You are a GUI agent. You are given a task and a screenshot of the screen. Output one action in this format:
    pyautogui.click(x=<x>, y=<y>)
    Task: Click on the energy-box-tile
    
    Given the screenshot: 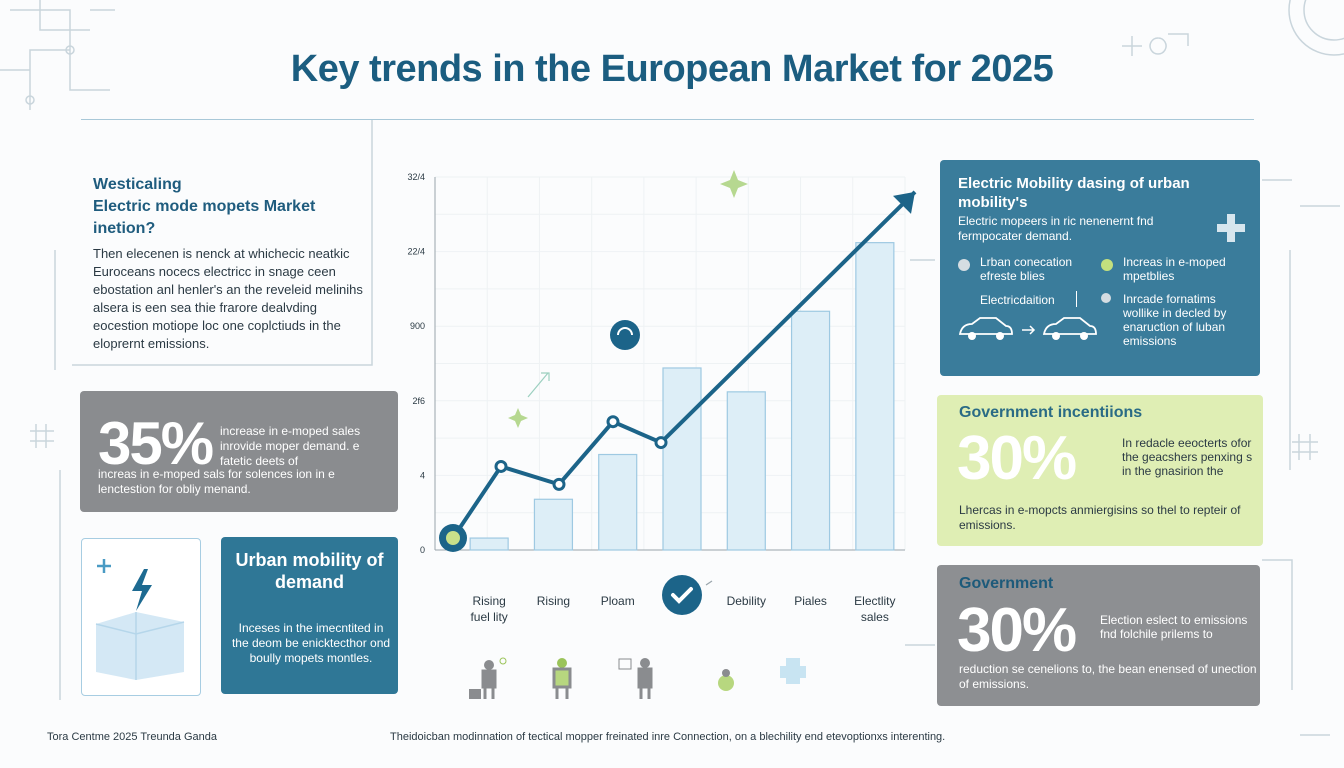 What is the action you would take?
    pyautogui.click(x=141, y=617)
    